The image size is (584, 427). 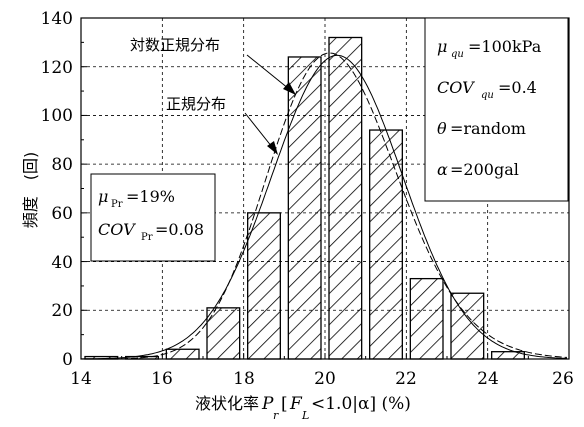 I want to click on param-theta-value: =random, so click(x=488, y=128).